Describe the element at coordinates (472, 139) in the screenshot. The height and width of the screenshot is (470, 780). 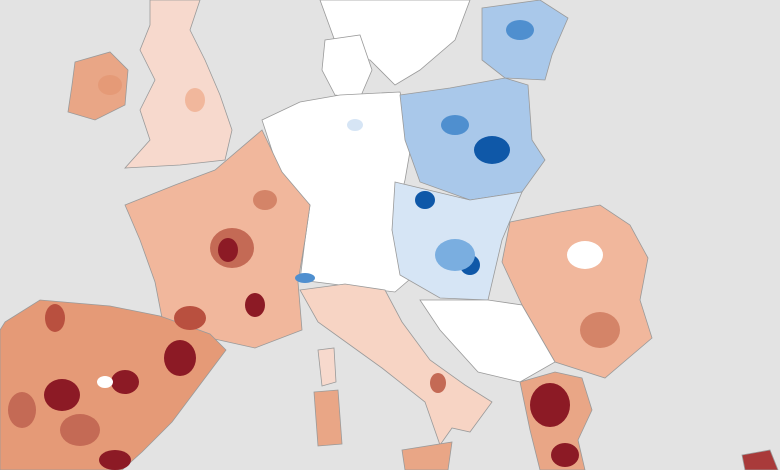
I see `poland` at that location.